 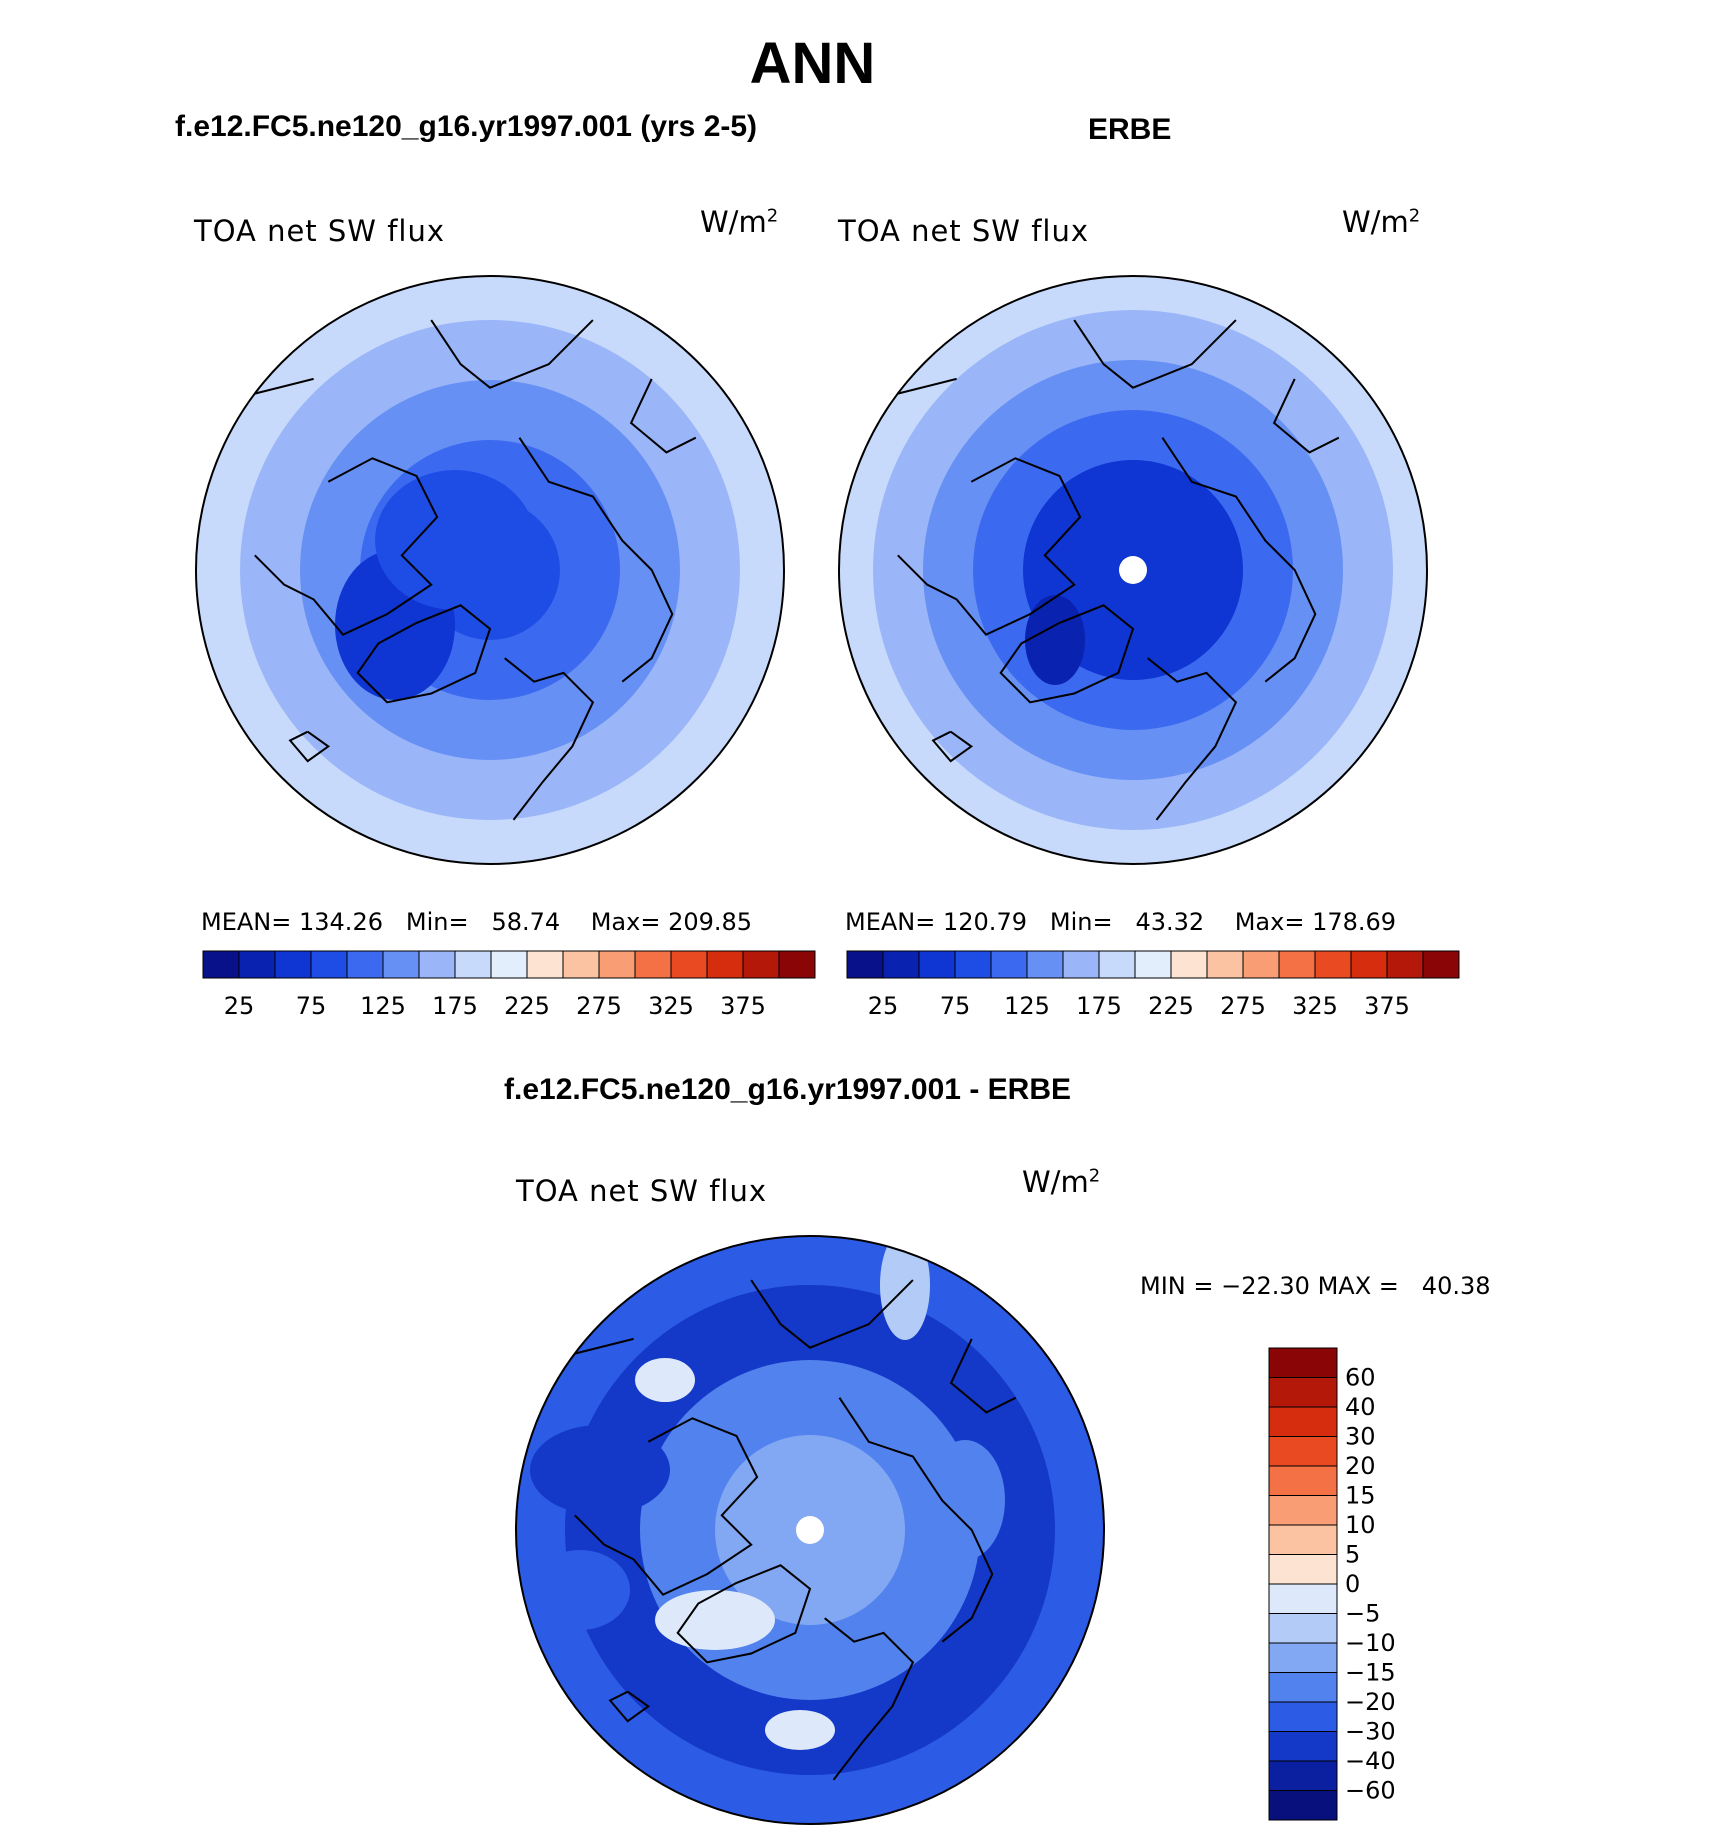 I want to click on panel2-max: 178.69, so click(x=1354, y=922).